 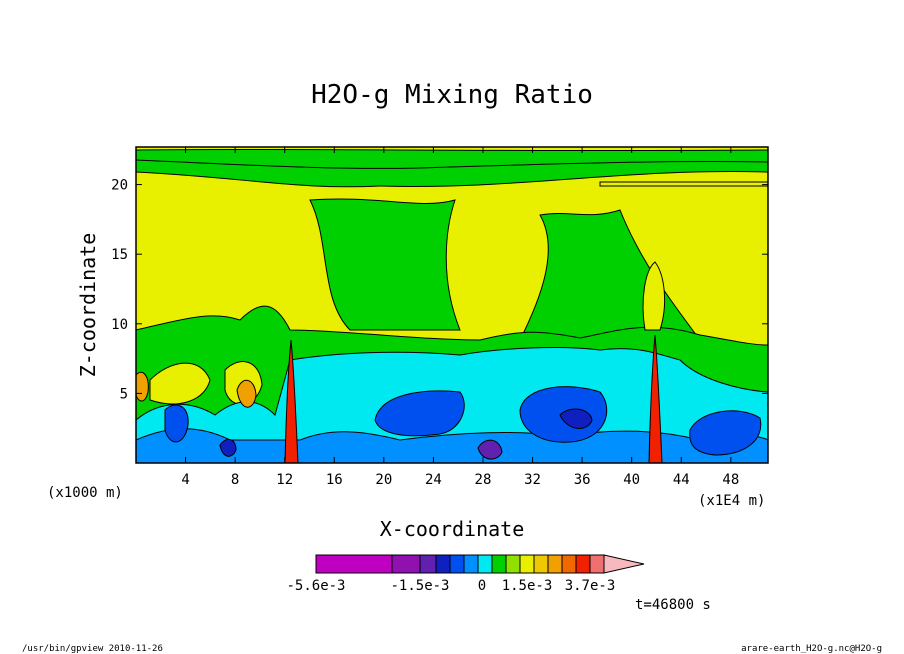 What do you see at coordinates (450, 586) in the screenshot?
I see `colorbar-labels: -5.6e-3 -1.5e-3 0 1.5e-3 3.7e-3` at bounding box center [450, 586].